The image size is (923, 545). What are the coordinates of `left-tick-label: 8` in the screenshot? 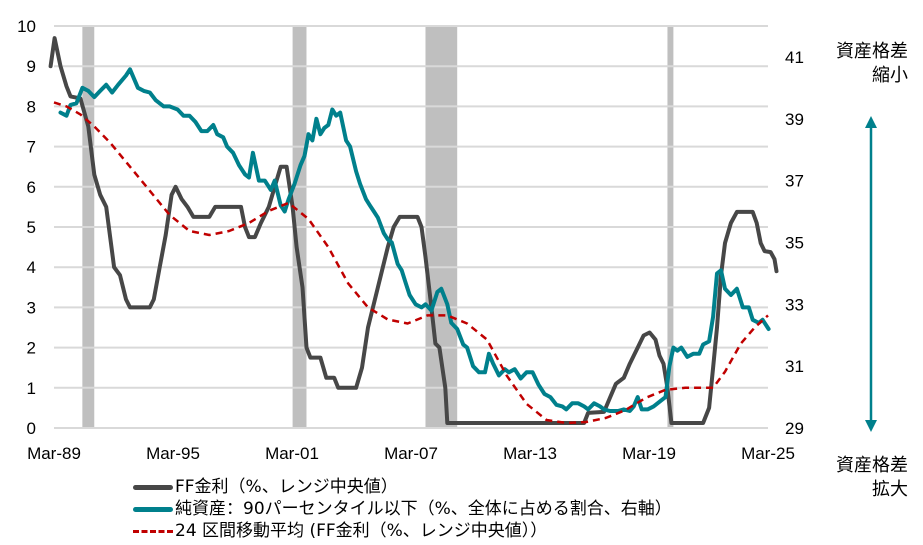 It's located at (31, 106).